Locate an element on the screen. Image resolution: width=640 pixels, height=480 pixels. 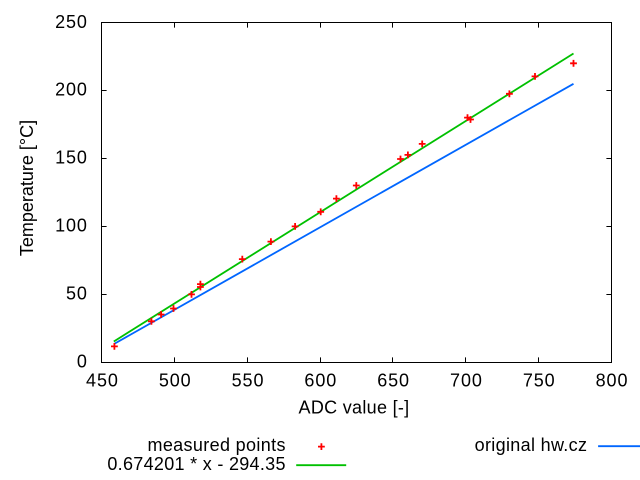
svg-text: Temperature [°C] is located at coordinates (27, 188).